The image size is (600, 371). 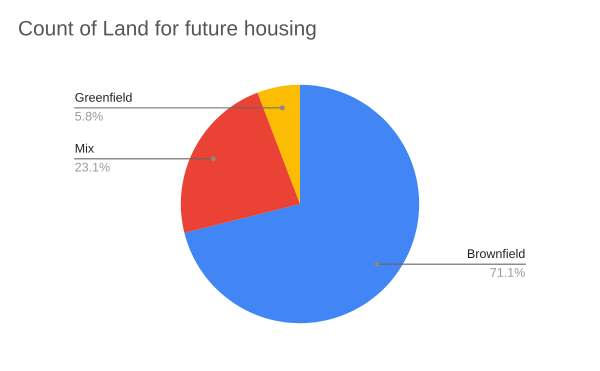 I want to click on data-label: 5.8%, so click(x=89, y=116).